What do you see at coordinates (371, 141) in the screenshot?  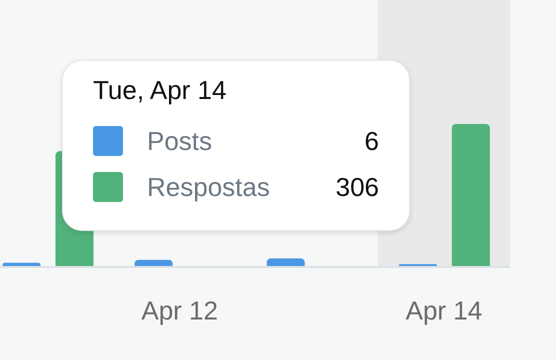 I see `annotation: 6` at bounding box center [371, 141].